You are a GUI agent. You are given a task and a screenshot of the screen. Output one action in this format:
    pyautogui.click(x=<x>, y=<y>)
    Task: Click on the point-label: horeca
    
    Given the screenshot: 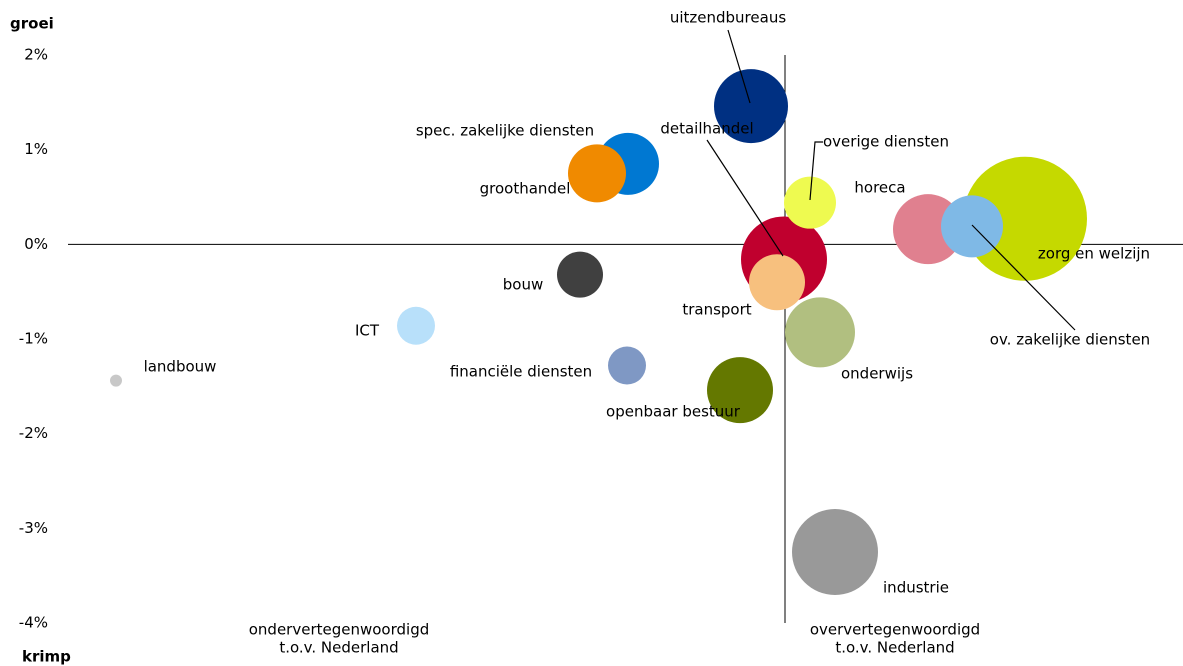 What is the action you would take?
    pyautogui.click(x=879, y=188)
    